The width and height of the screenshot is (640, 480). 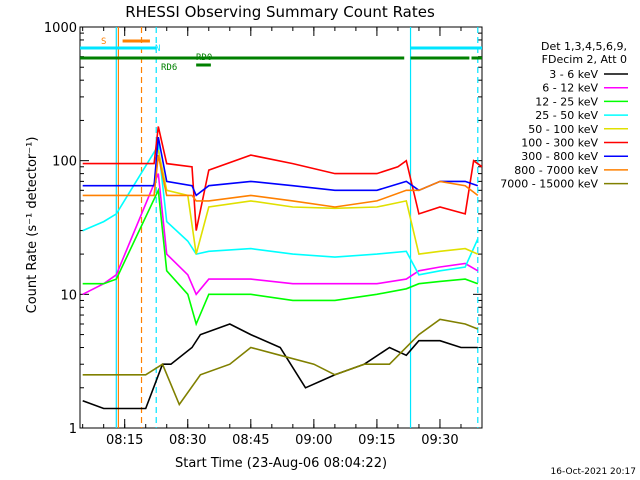 What do you see at coordinates (559, 156) in the screenshot?
I see `legend-entry-label: 300 - 800 keV` at bounding box center [559, 156].